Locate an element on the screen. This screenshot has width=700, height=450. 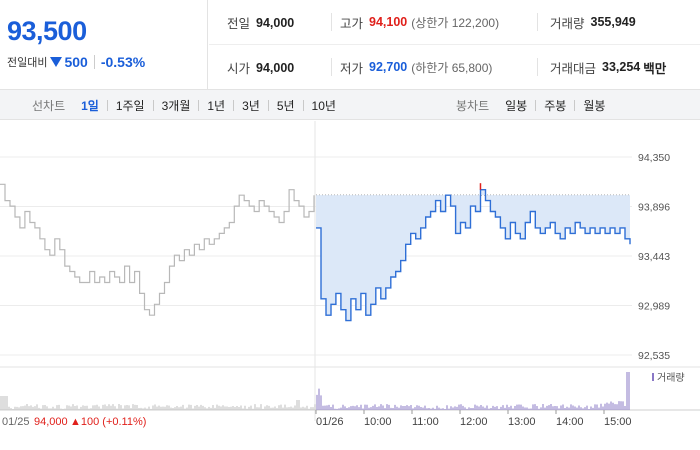
candle-weekly: 주봉 is located at coordinates (555, 105).